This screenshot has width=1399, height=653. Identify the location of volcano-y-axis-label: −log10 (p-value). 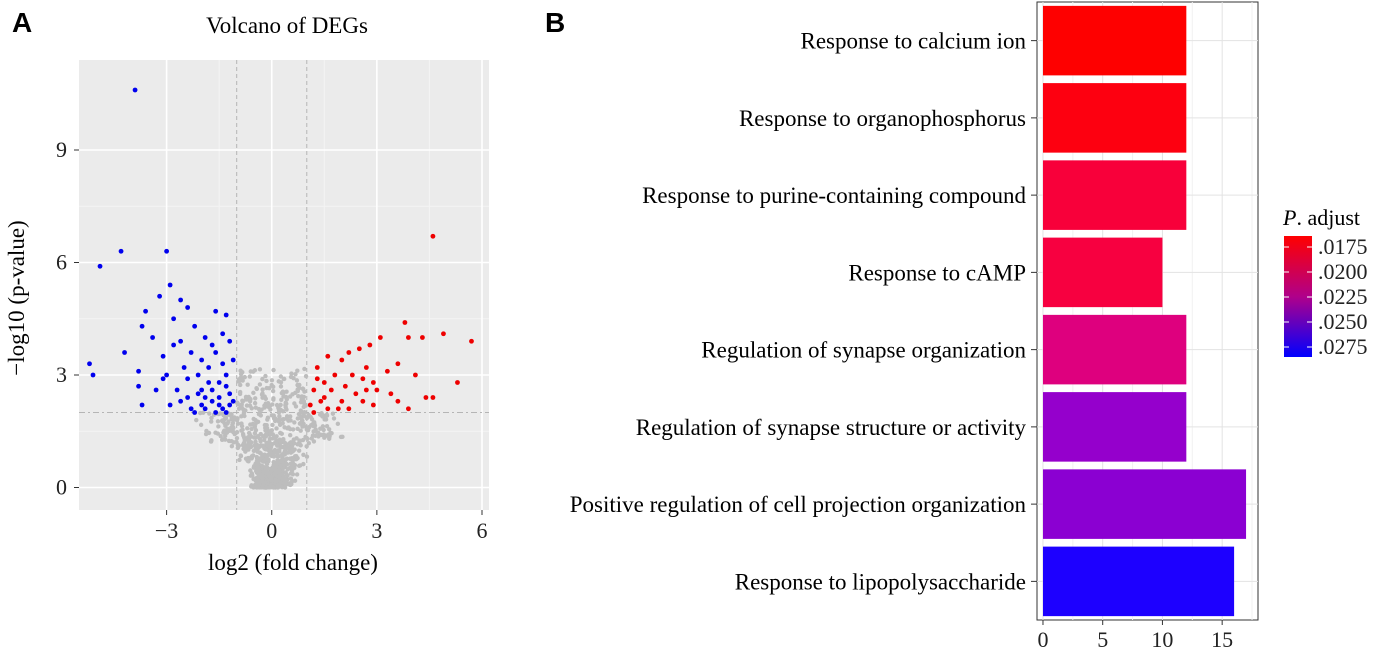
(16, 297).